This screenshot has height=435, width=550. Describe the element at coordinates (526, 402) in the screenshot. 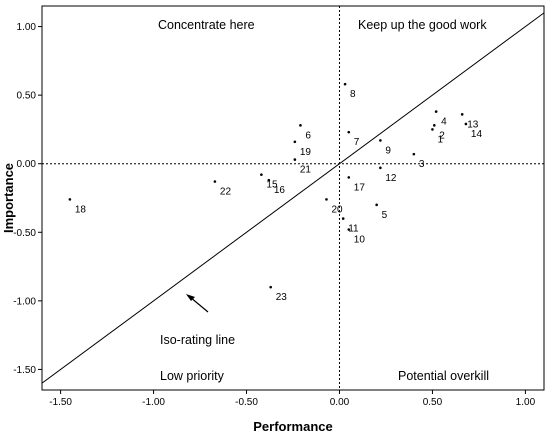

I see `x-tick-label: 1.00` at that location.